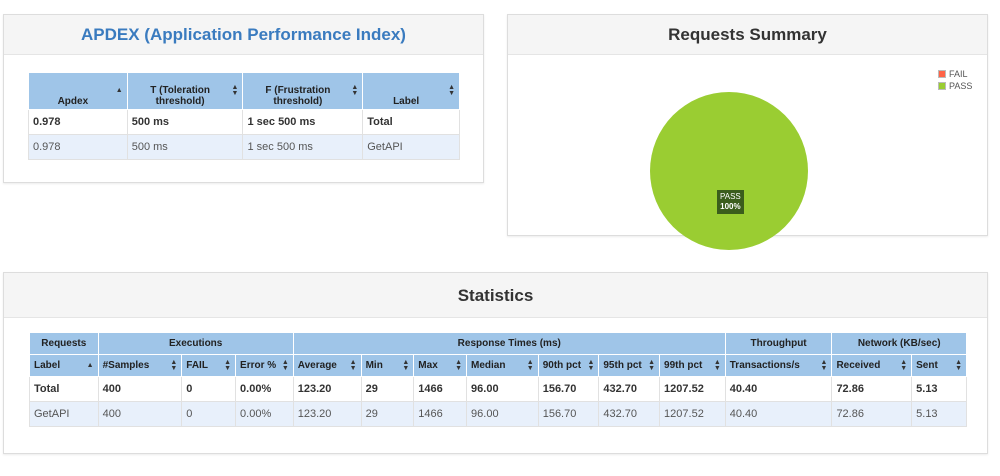 The height and width of the screenshot is (476, 1000). I want to click on label-cell: GetAPI, so click(411, 147).